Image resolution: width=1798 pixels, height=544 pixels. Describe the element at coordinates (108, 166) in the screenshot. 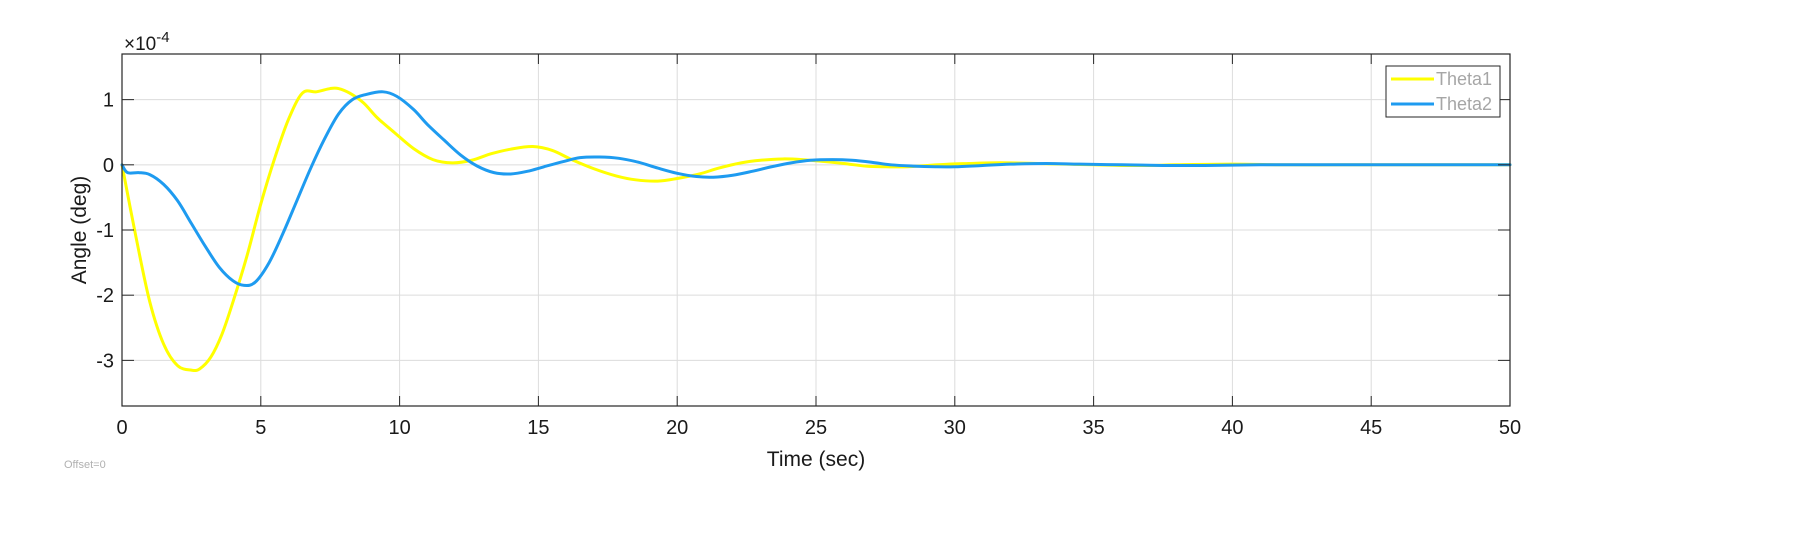

I see `y-tick-label: 0` at that location.